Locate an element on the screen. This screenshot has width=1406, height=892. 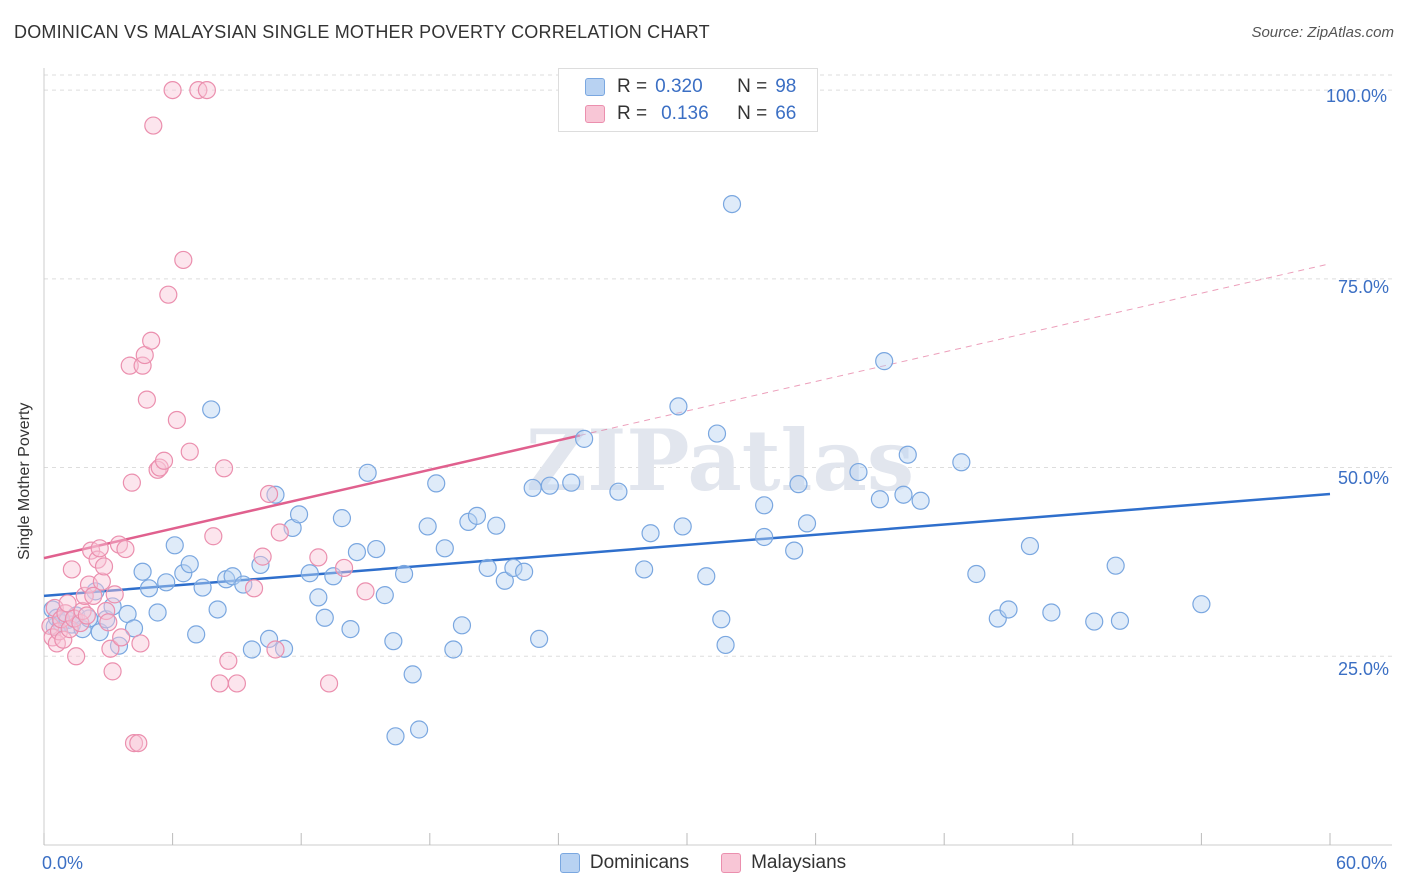
y-tick-label-50: 50.0% is located at coordinates (1364, 478).